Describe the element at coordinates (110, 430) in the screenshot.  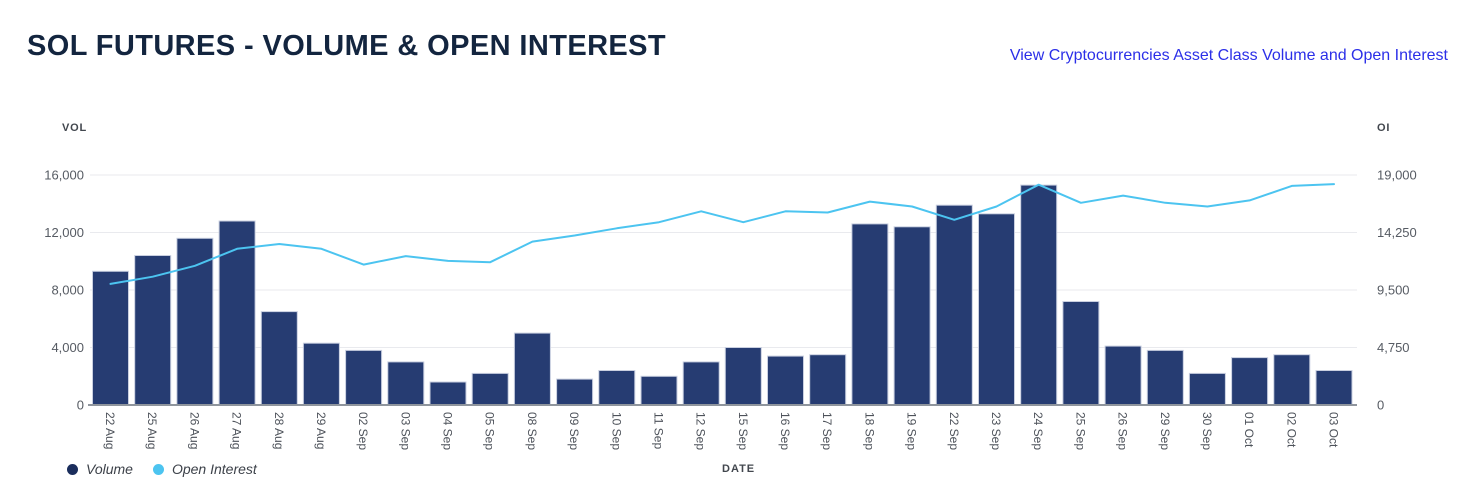
I see `date-label: 22 Aug` at that location.